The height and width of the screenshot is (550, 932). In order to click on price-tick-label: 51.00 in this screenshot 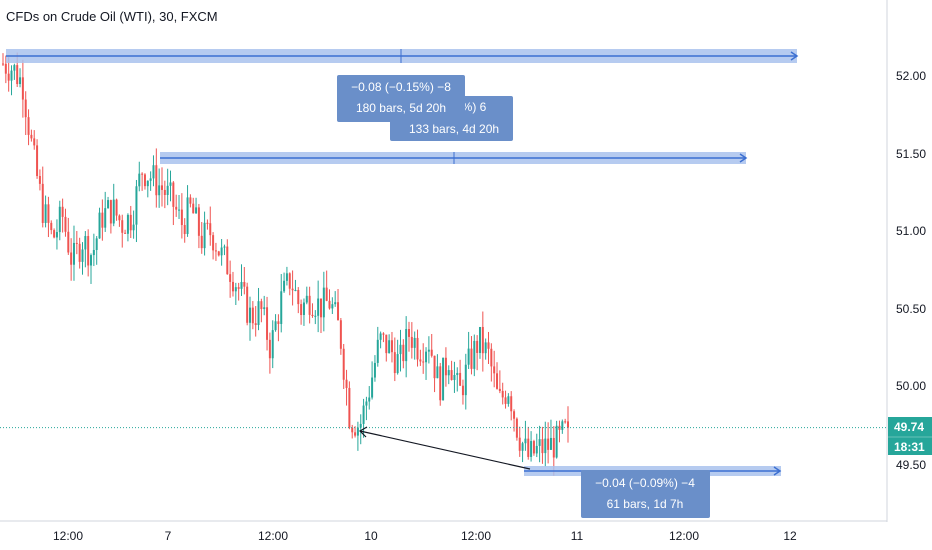, I will do `click(911, 231)`.